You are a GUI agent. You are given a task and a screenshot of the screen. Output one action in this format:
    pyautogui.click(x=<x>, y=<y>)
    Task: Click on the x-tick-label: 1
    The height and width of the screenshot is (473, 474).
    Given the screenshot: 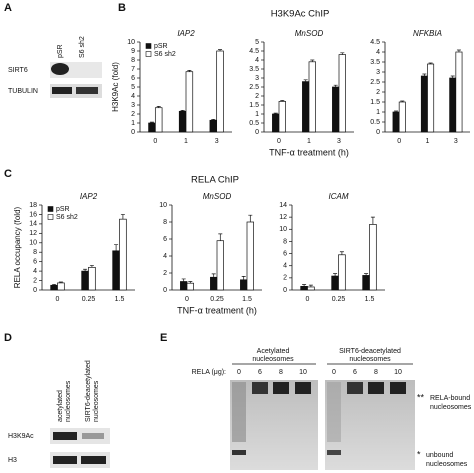 What is the action you would take?
    pyautogui.click(x=186, y=141)
    